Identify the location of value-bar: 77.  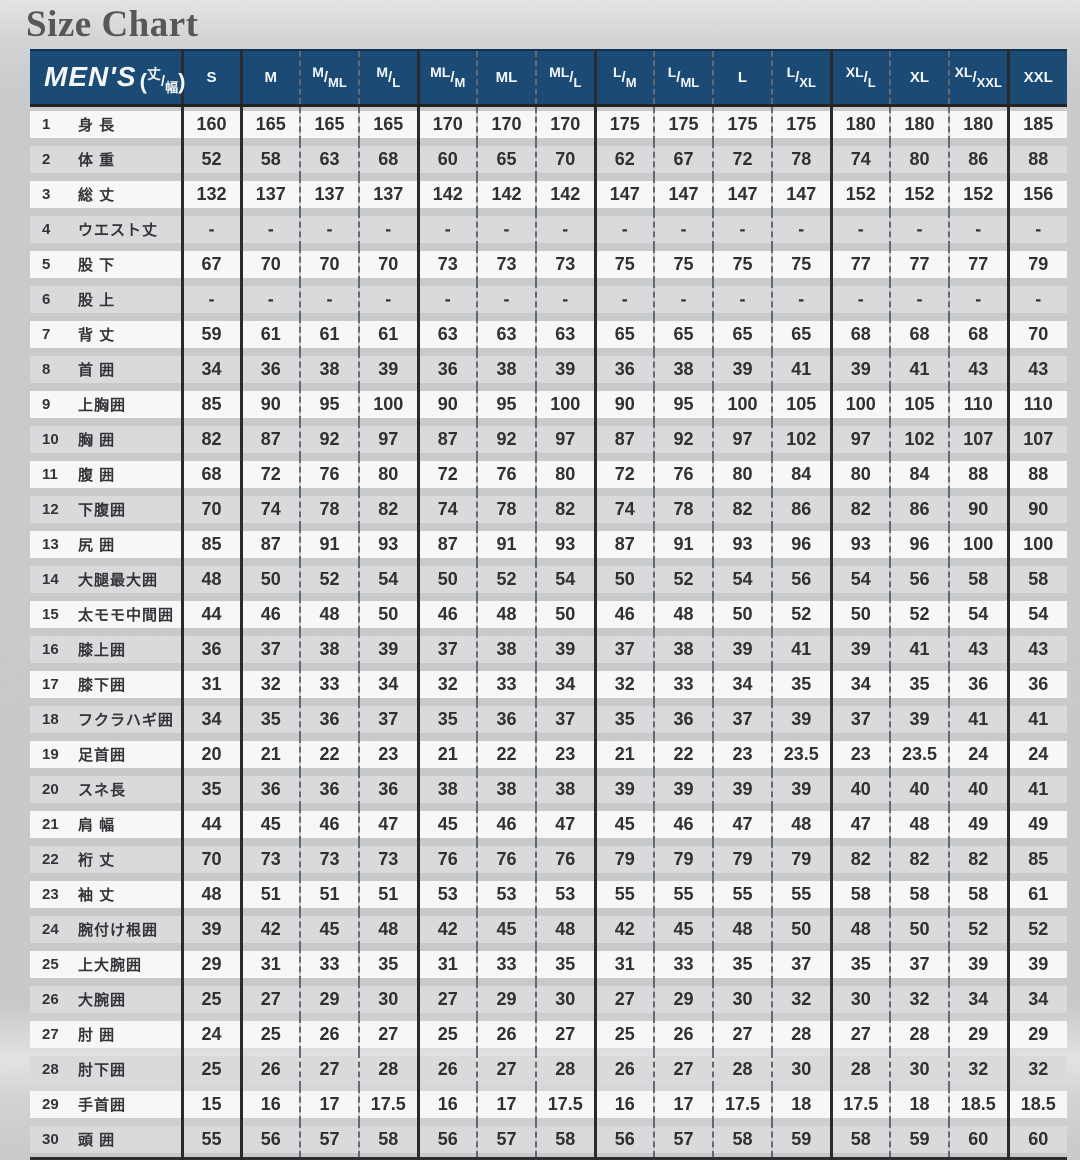
(860, 264).